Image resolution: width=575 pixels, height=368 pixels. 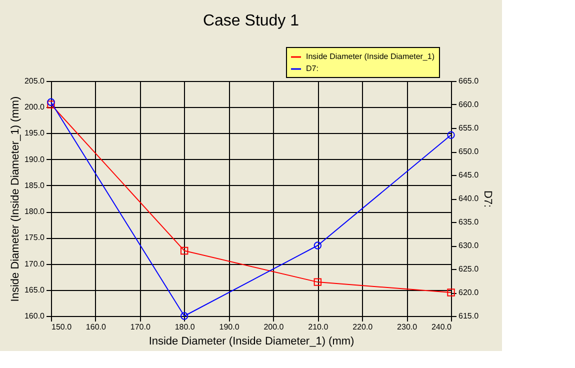 I want to click on y-tick-label: 170.0, so click(x=35, y=263).